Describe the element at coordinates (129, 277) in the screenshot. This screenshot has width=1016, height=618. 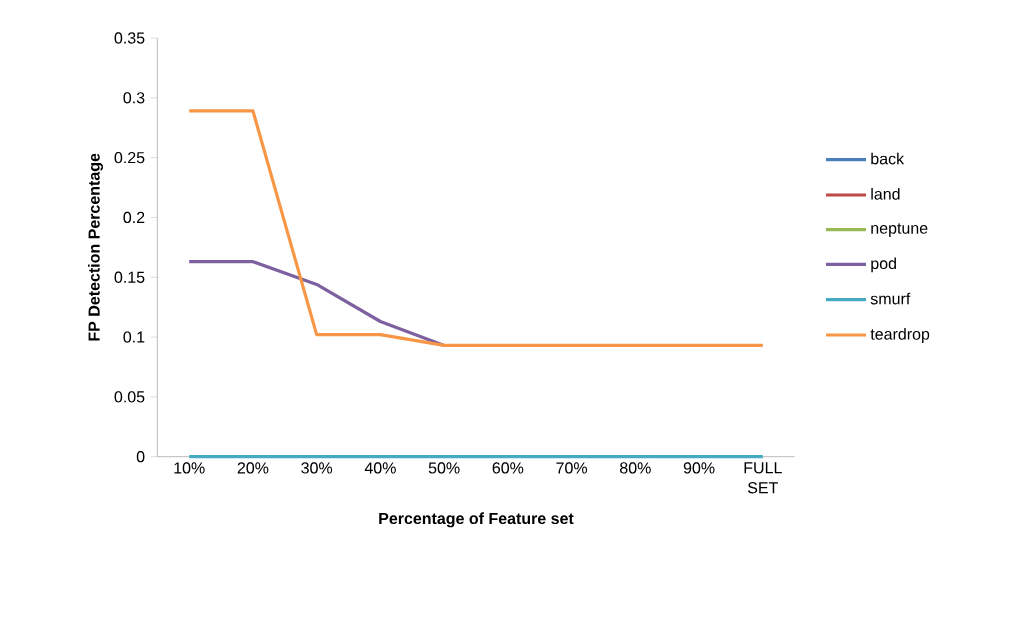
I see `y-tick-label: 0.15` at that location.